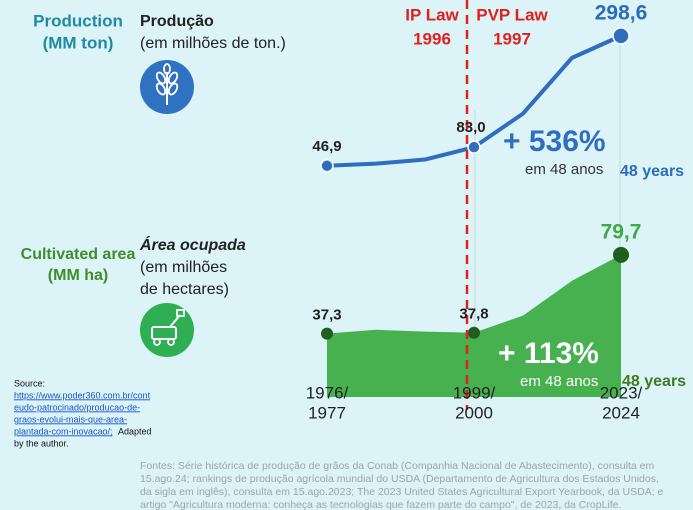 The image size is (693, 510). What do you see at coordinates (326, 315) in the screenshot?
I see `area-value-label: 37,3` at bounding box center [326, 315].